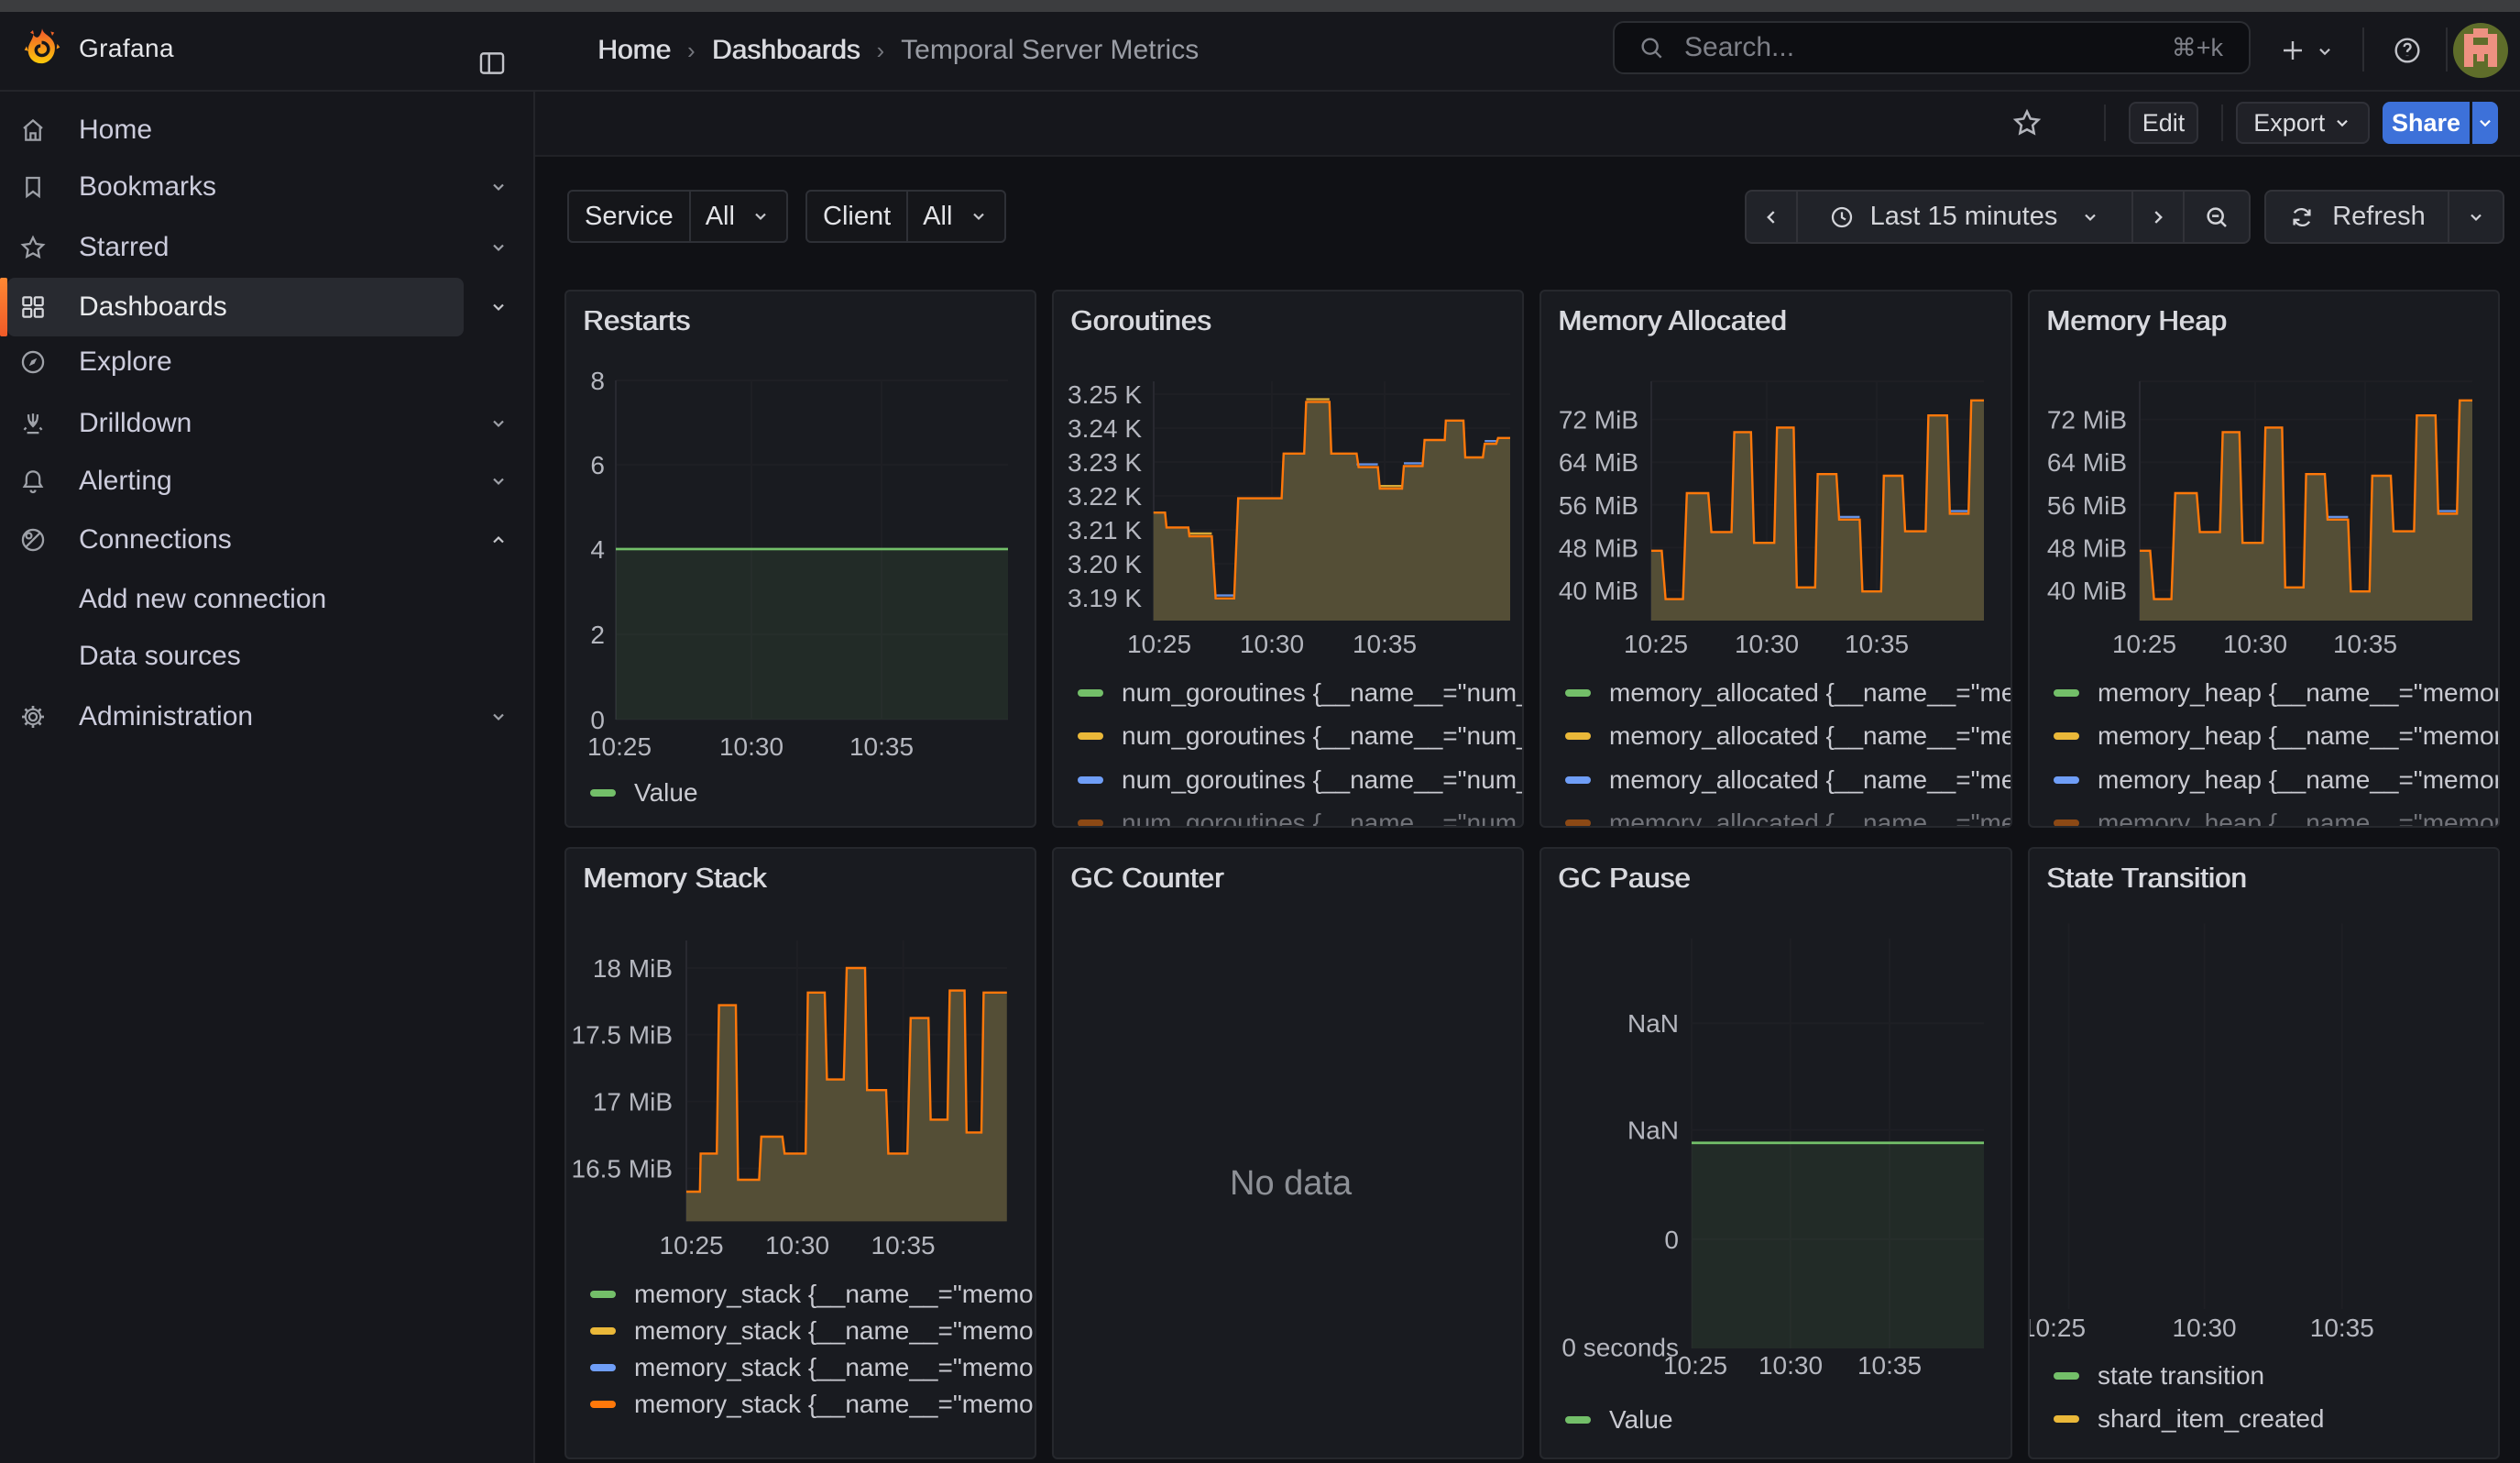 This screenshot has height=1463, width=2520. What do you see at coordinates (633, 1102) in the screenshot?
I see `svg-text: 17 MiB` at bounding box center [633, 1102].